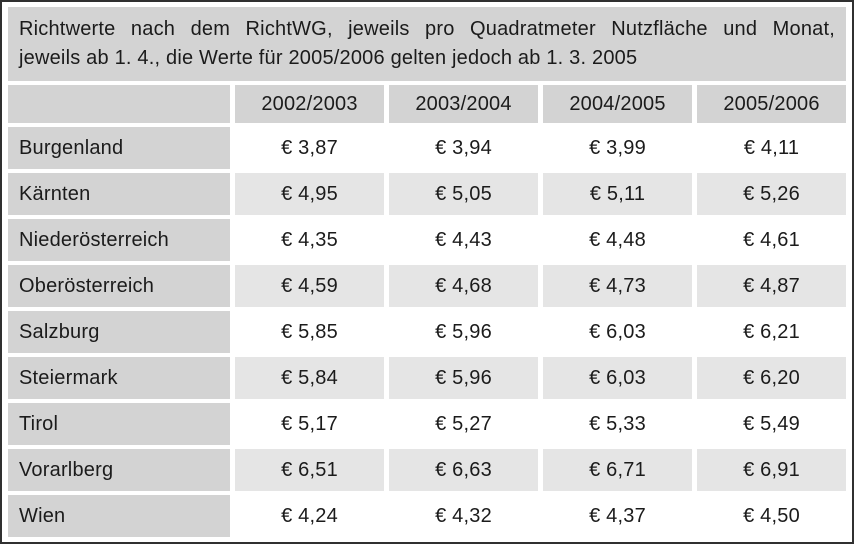 The width and height of the screenshot is (854, 544). I want to click on value-cell: € 4,61, so click(771, 240).